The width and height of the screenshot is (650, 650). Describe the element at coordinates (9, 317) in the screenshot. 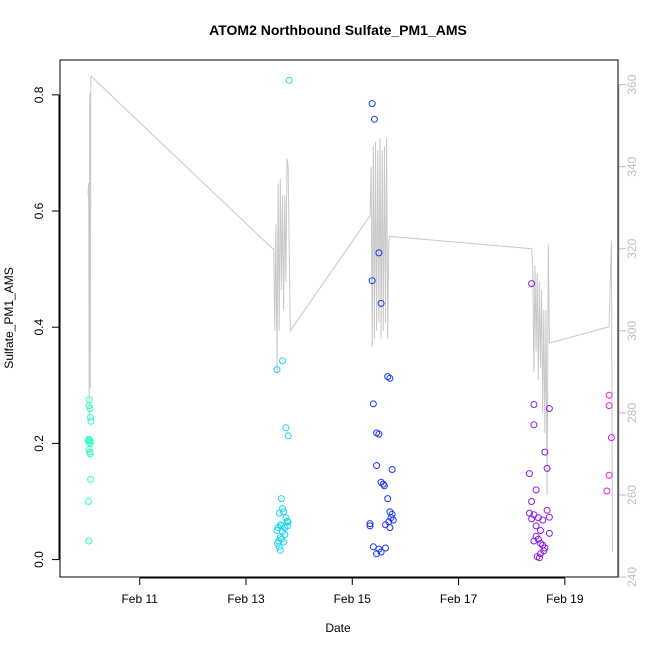

I see `y-axis-label: Sulfate_PM1_AMS` at that location.